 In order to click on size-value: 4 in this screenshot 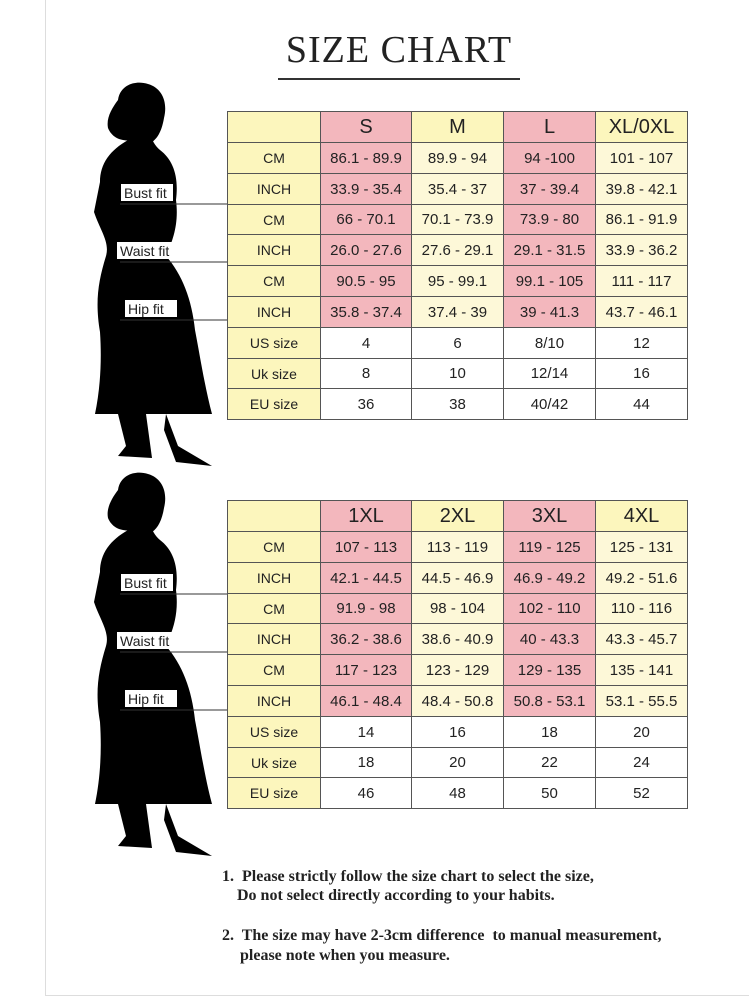, I will do `click(366, 343)`.